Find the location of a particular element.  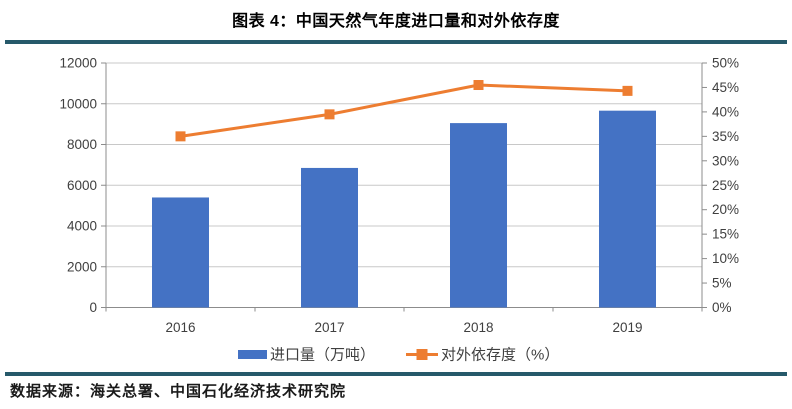

category-label: 2016 is located at coordinates (180, 327).